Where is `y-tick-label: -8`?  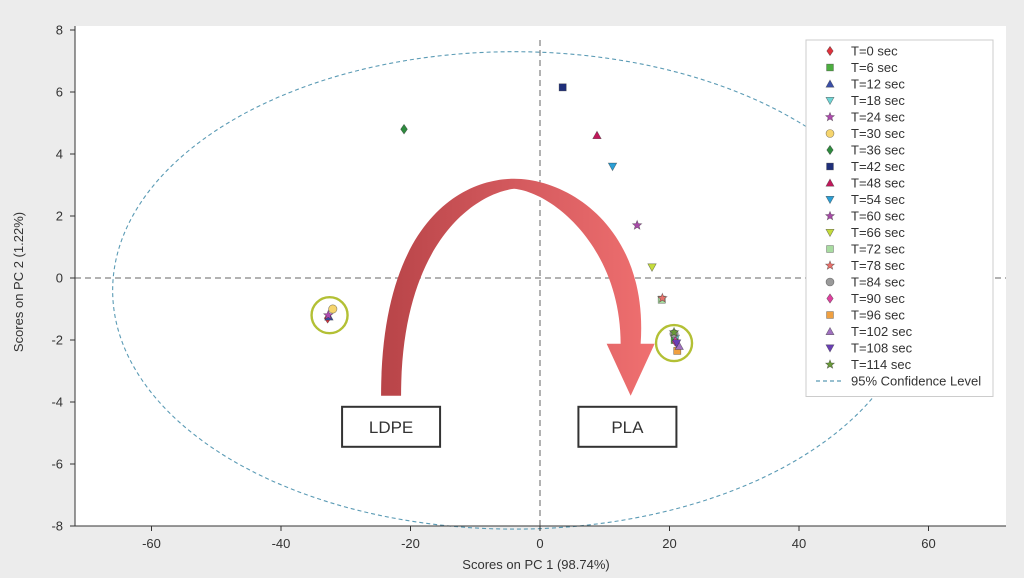 y-tick-label: -8 is located at coordinates (57, 526).